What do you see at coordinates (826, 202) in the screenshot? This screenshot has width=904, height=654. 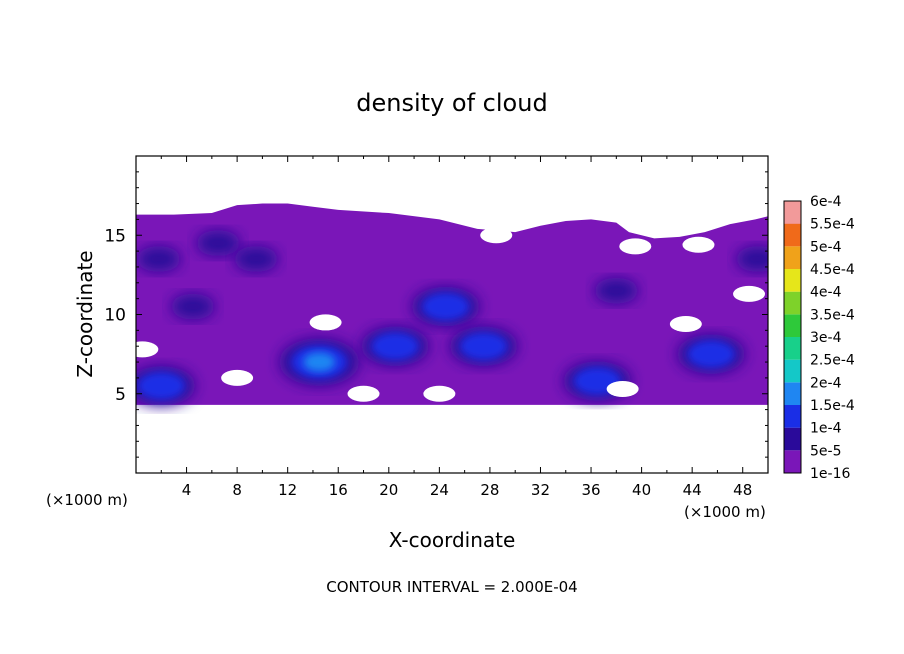 I see `colorbar-label: 6e-4` at bounding box center [826, 202].